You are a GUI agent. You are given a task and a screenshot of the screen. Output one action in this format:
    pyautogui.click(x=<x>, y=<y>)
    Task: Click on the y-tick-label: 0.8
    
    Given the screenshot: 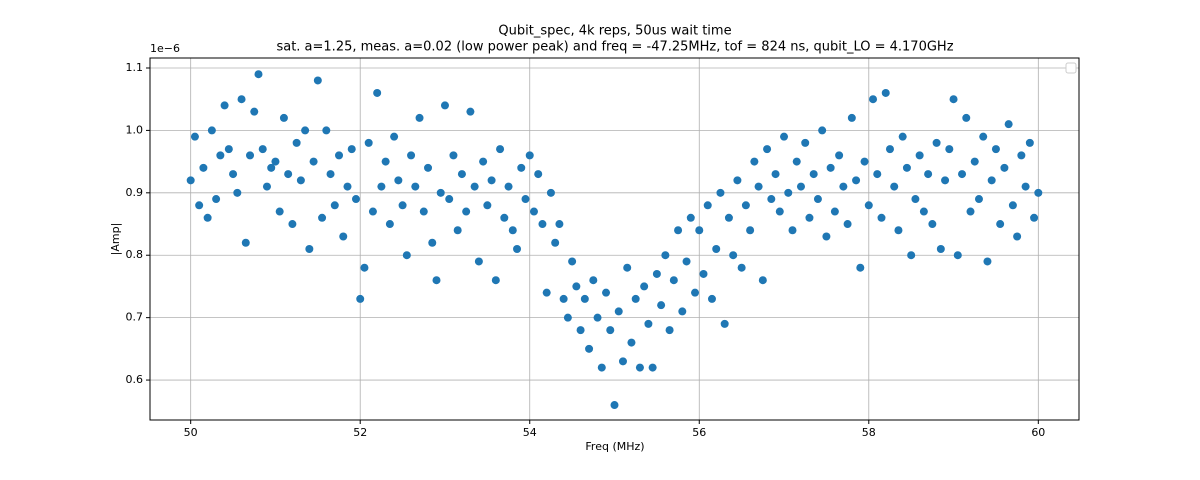 What is the action you would take?
    pyautogui.click(x=135, y=254)
    